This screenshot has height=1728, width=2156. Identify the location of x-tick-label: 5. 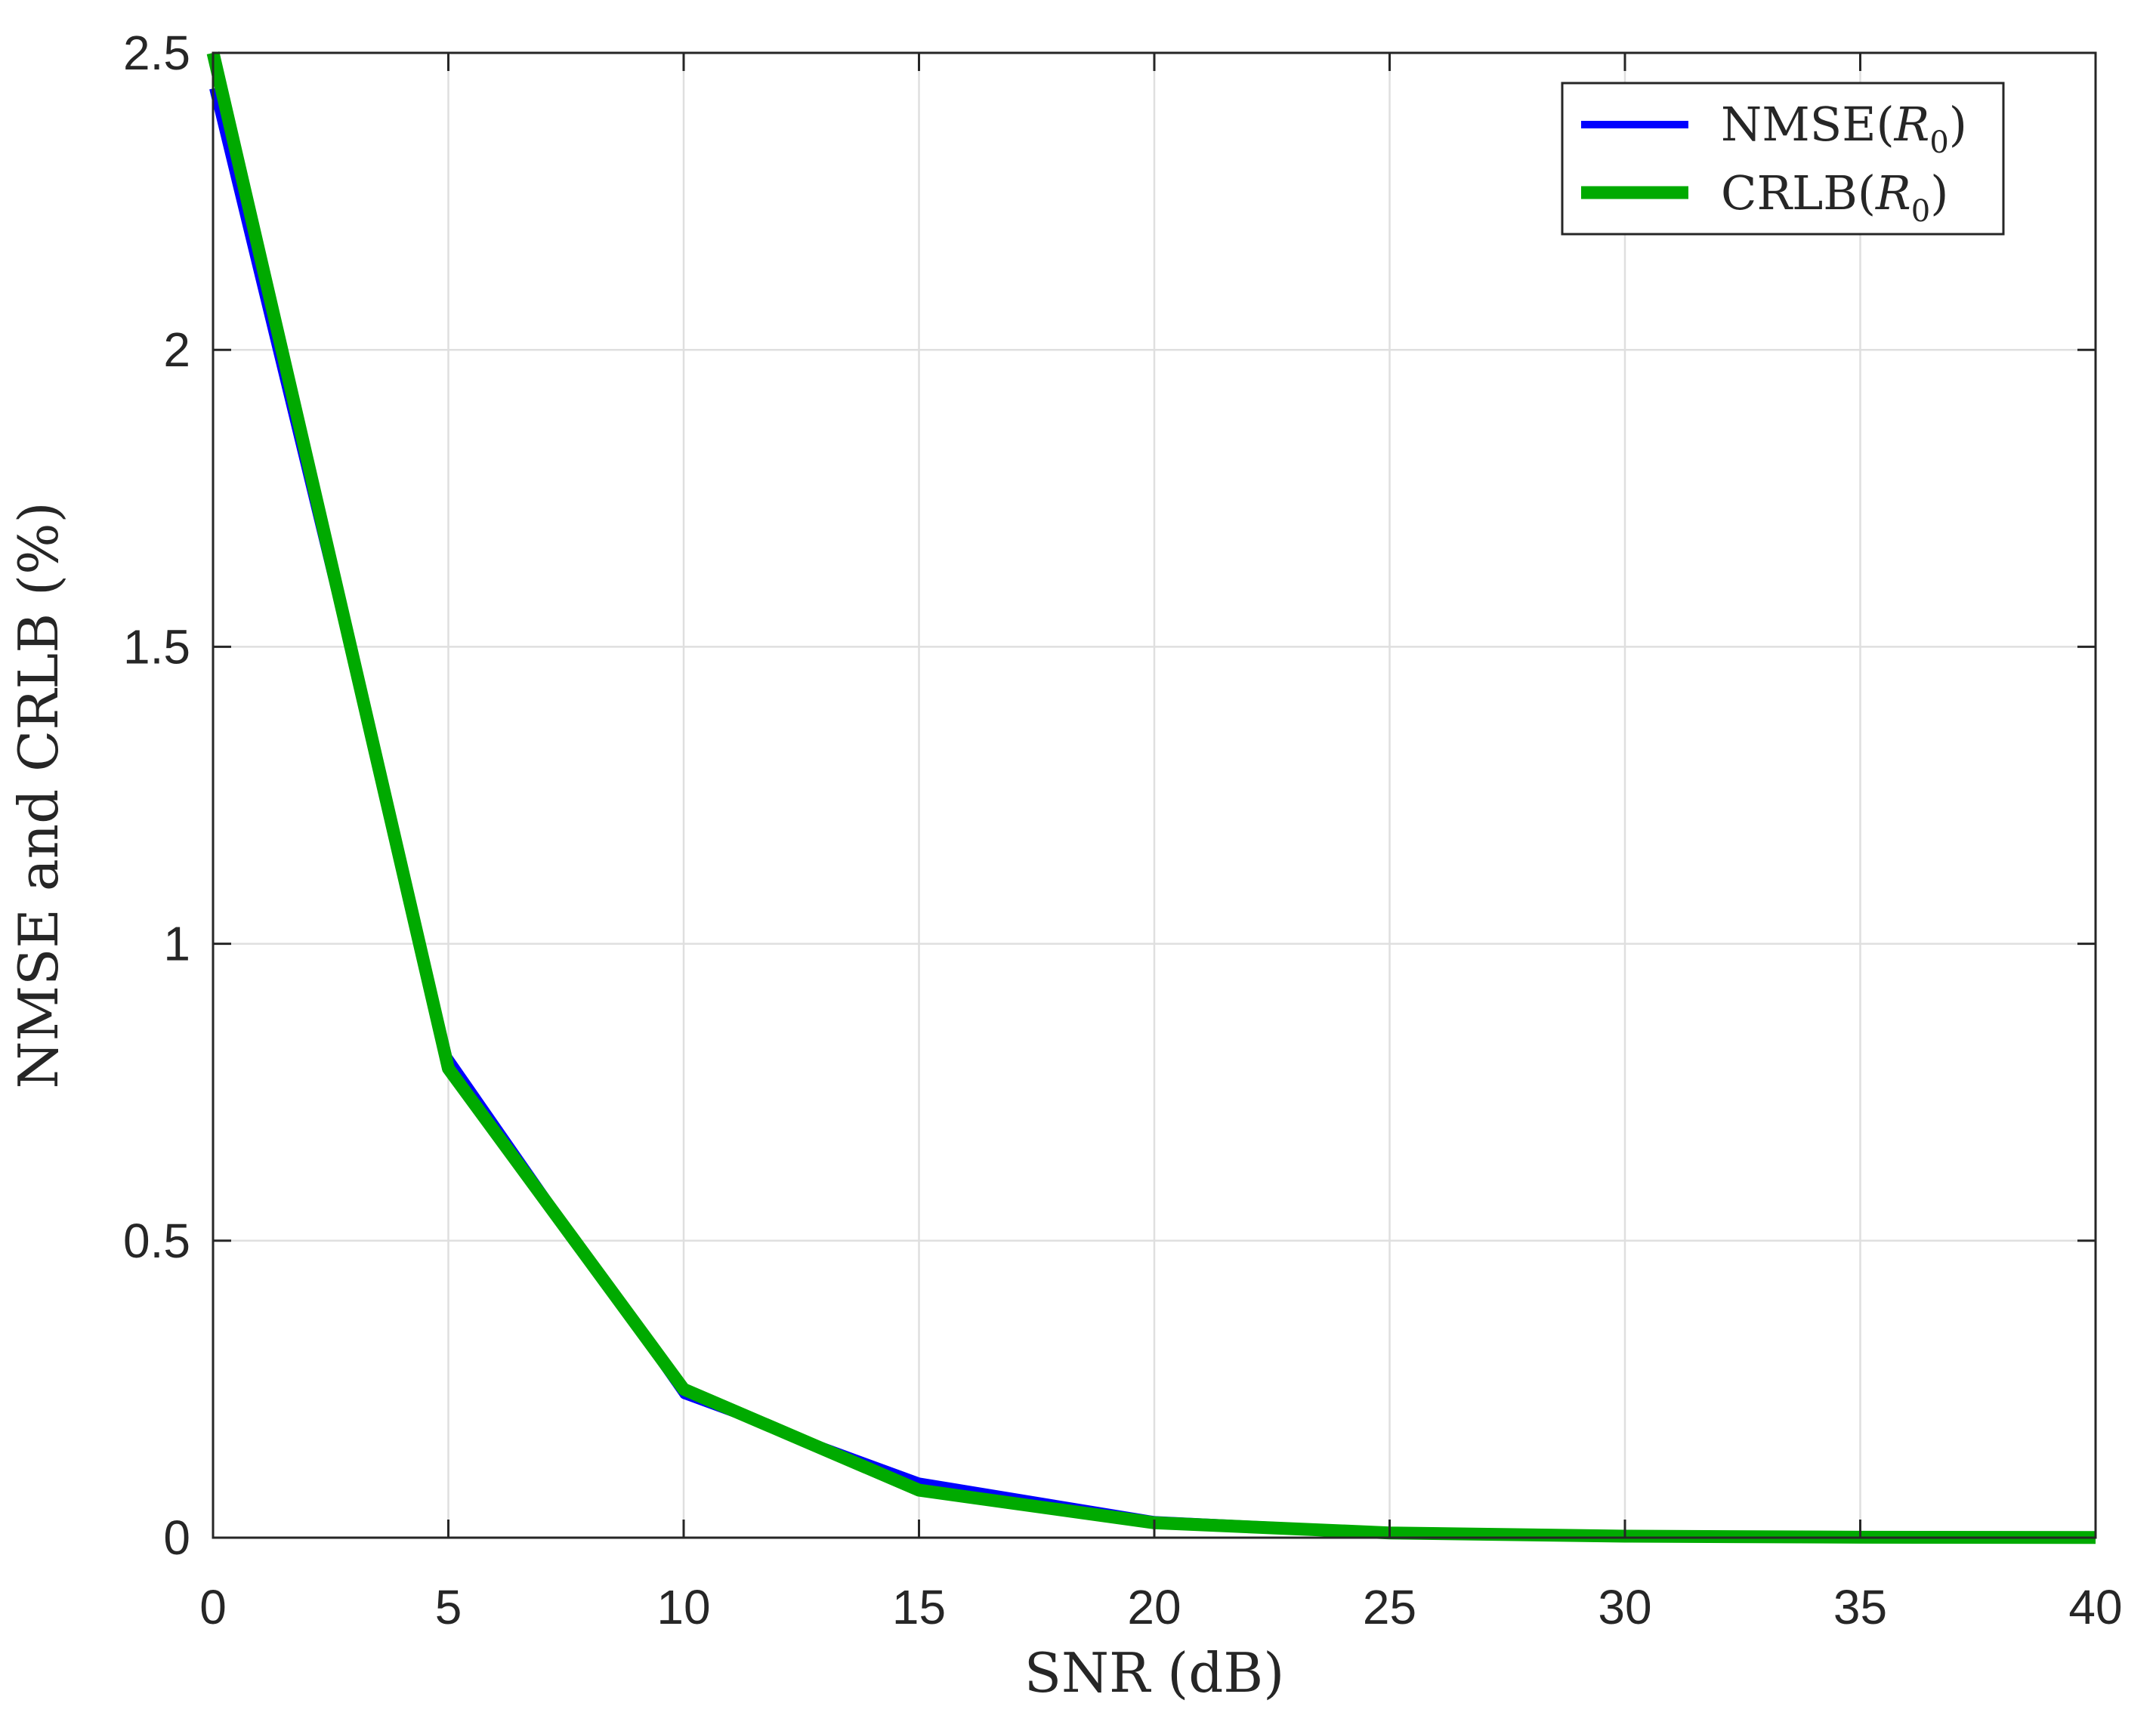
(448, 1607).